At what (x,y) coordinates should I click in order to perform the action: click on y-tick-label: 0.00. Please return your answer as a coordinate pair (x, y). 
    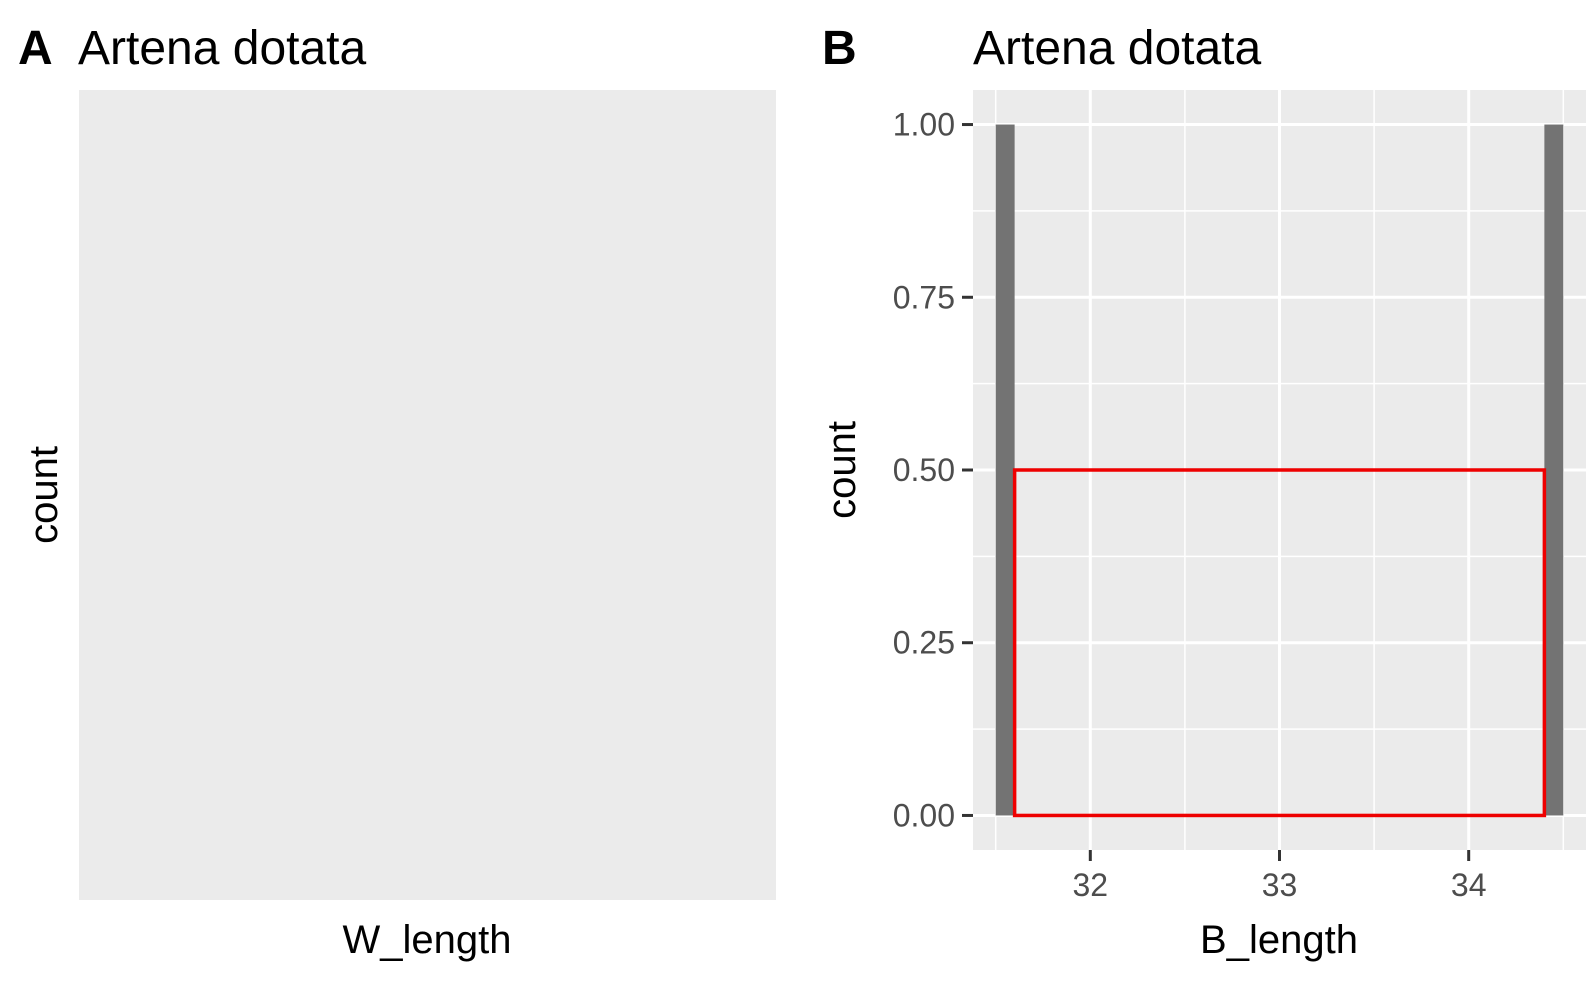
    Looking at the image, I should click on (924, 815).